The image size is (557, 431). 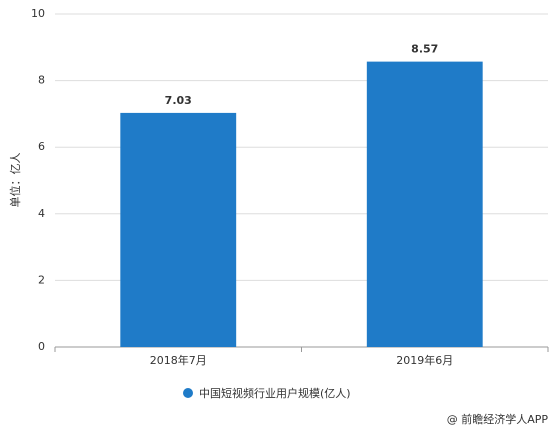 What do you see at coordinates (15, 180) in the screenshot?
I see `y-axis-label: 单位：亿人` at bounding box center [15, 180].